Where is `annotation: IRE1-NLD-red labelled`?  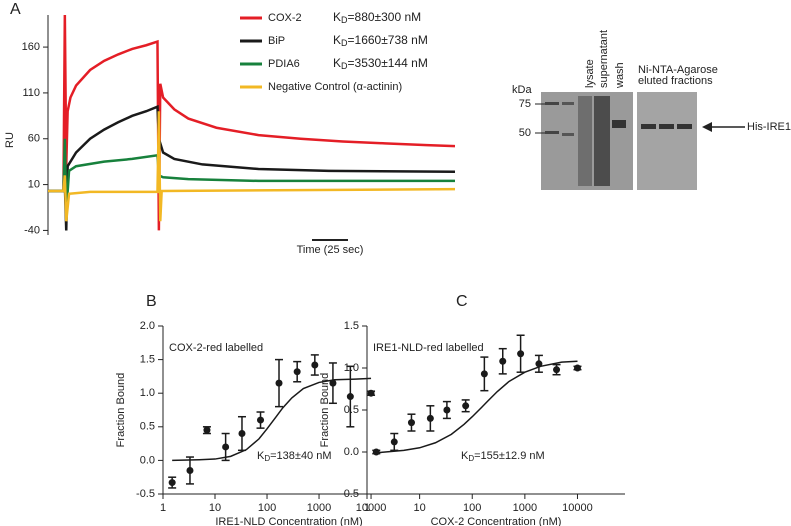 annotation: IRE1-NLD-red labelled is located at coordinates (428, 348).